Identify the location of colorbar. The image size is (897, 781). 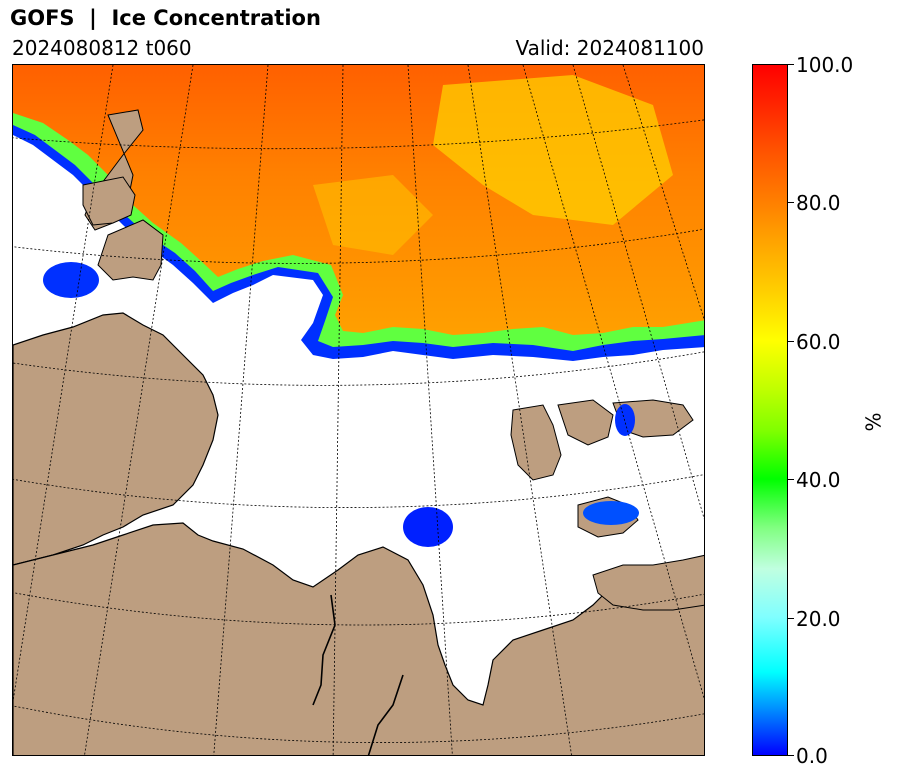
(770, 410).